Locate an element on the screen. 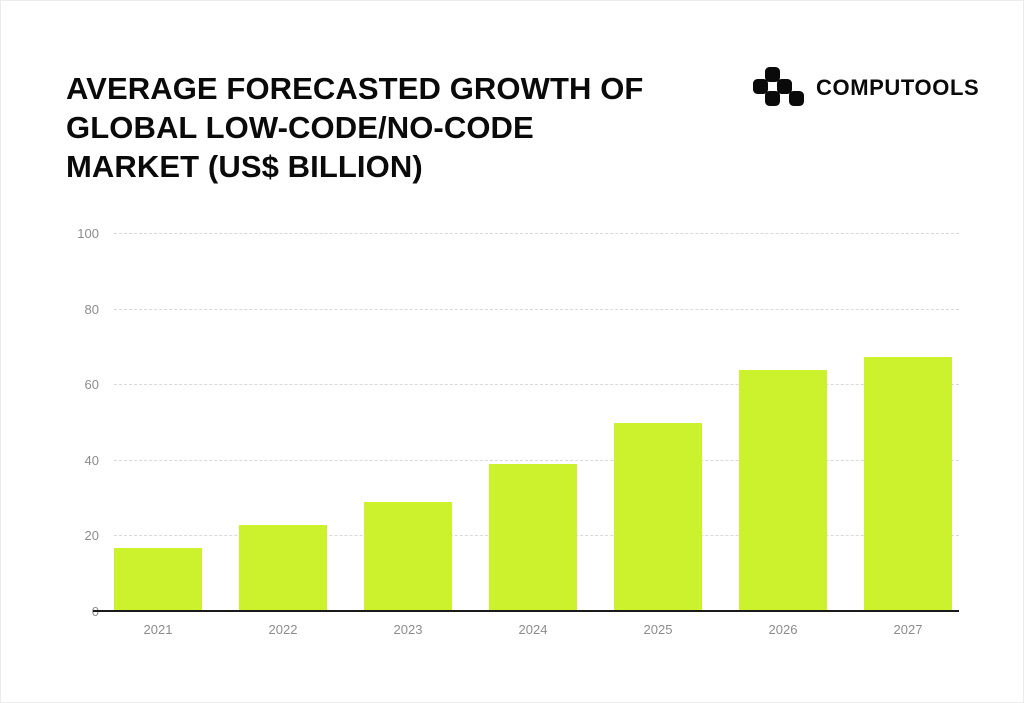 The image size is (1024, 703). brand-logo: COMPUTOOLS is located at coordinates (866, 88).